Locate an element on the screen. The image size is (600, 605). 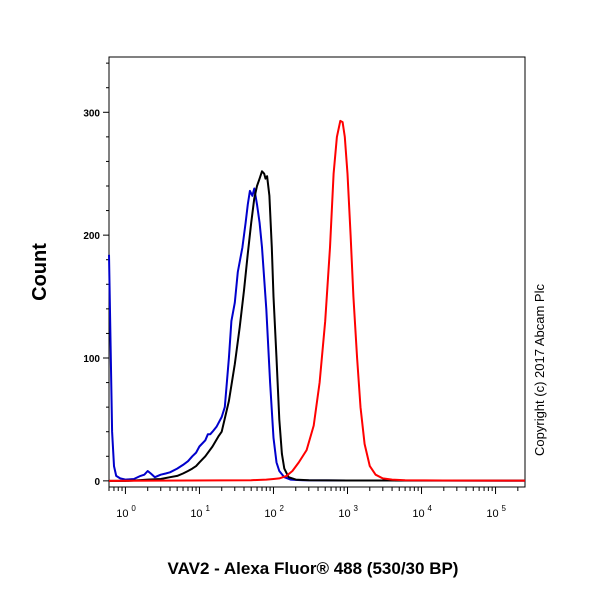
y-axis-ticks: 0 100 200 300 is located at coordinates (96, 275).